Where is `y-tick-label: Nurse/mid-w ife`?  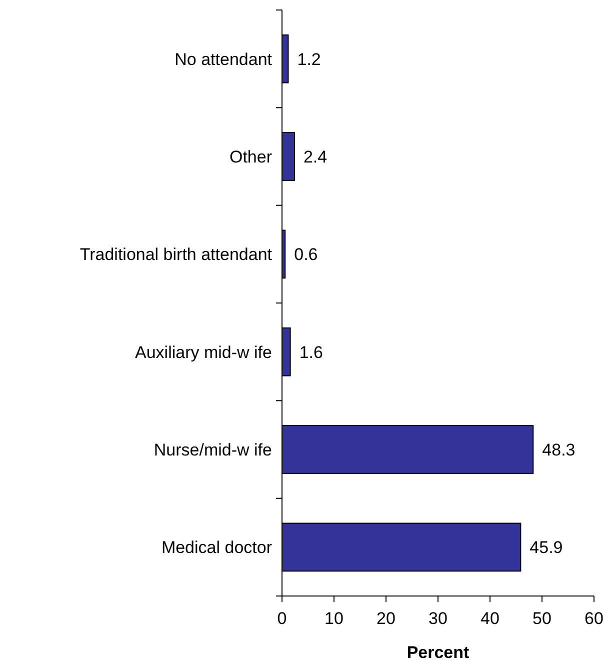
y-tick-label: Nurse/mid-w ife is located at coordinates (213, 450).